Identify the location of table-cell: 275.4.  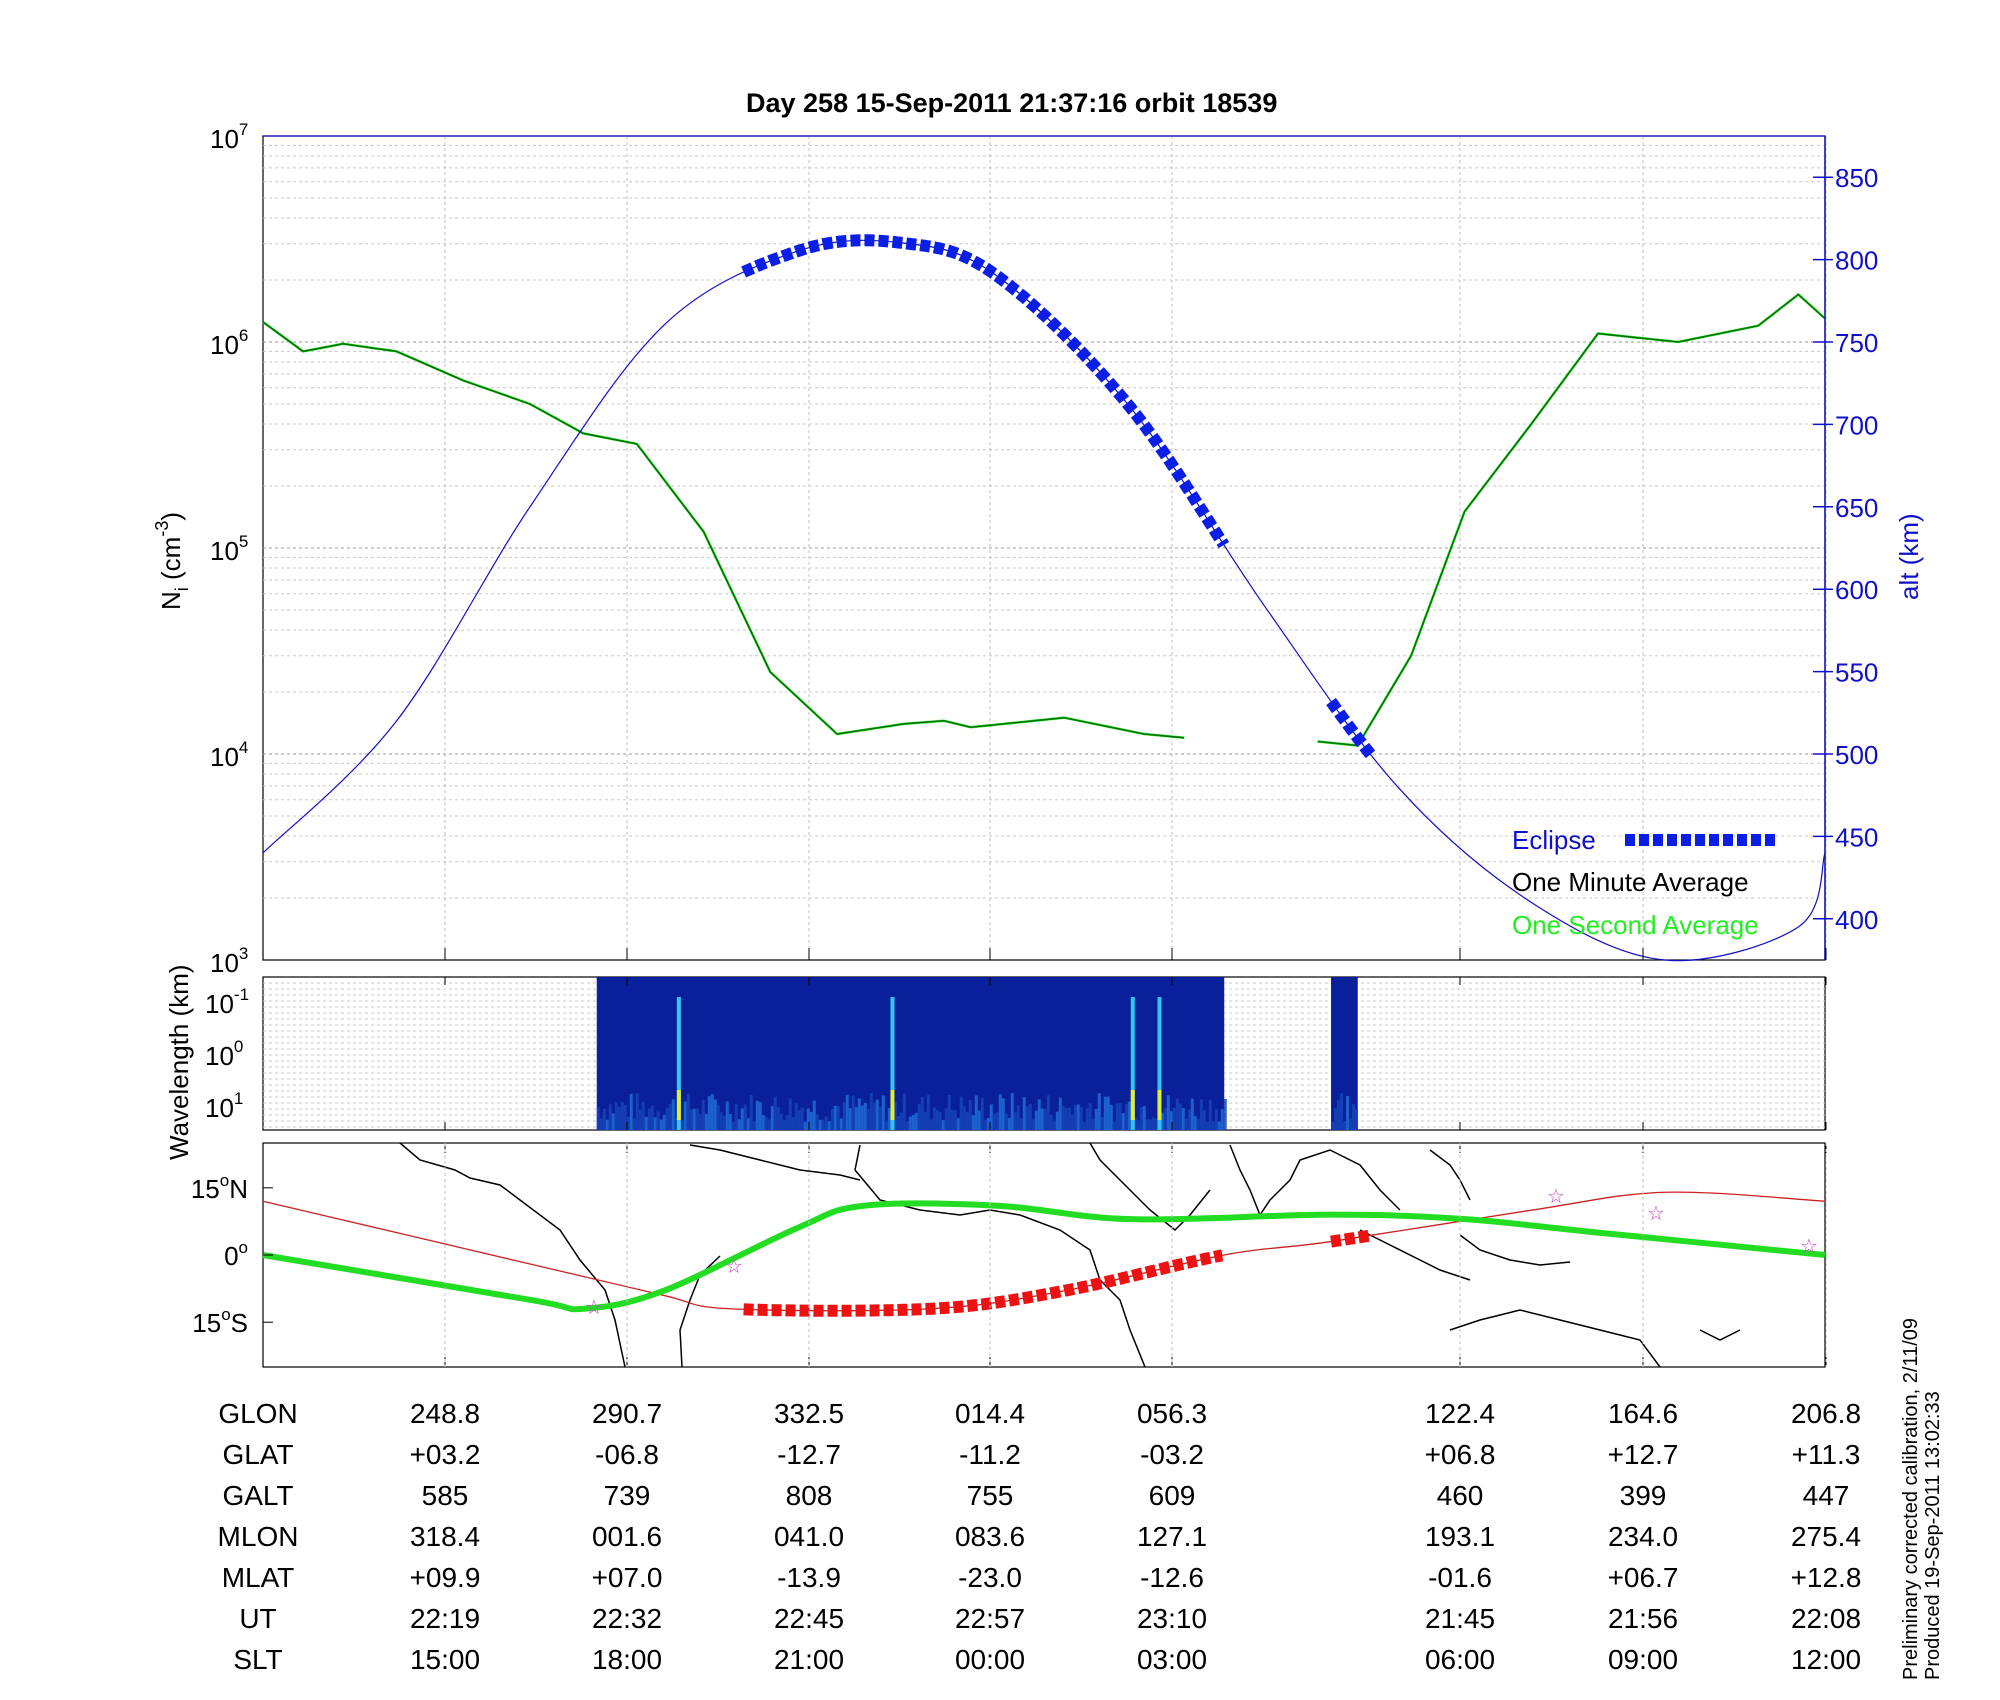
(1826, 1536).